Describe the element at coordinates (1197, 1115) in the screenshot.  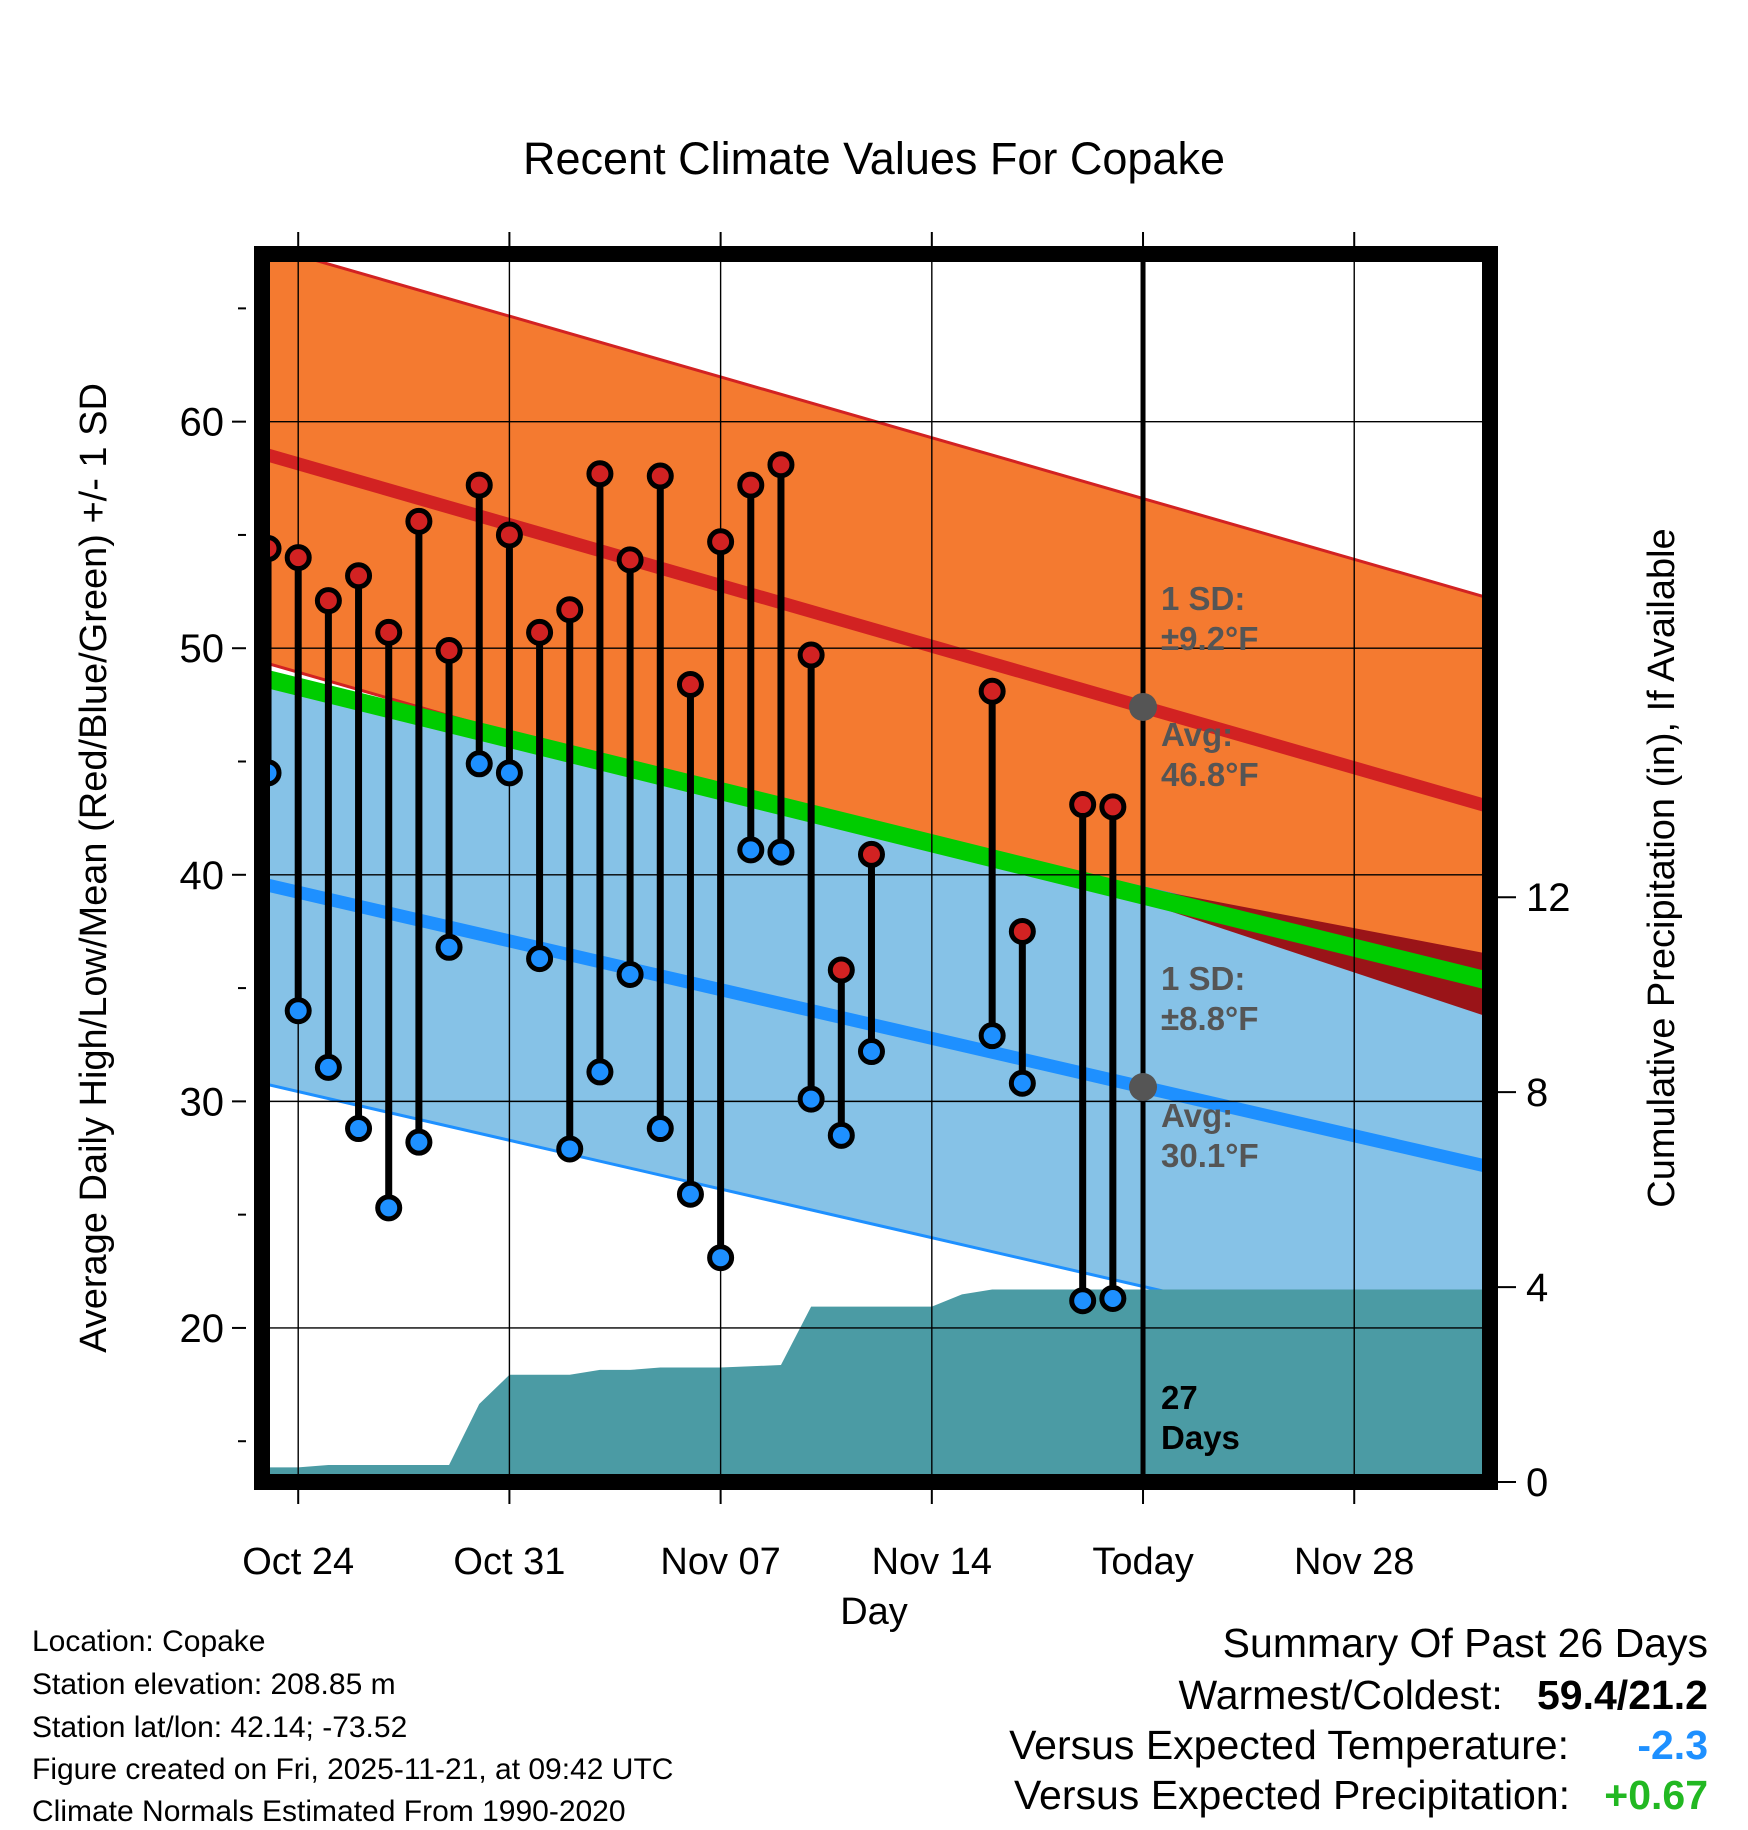
I see `low-avg-annotation: Avg:` at that location.